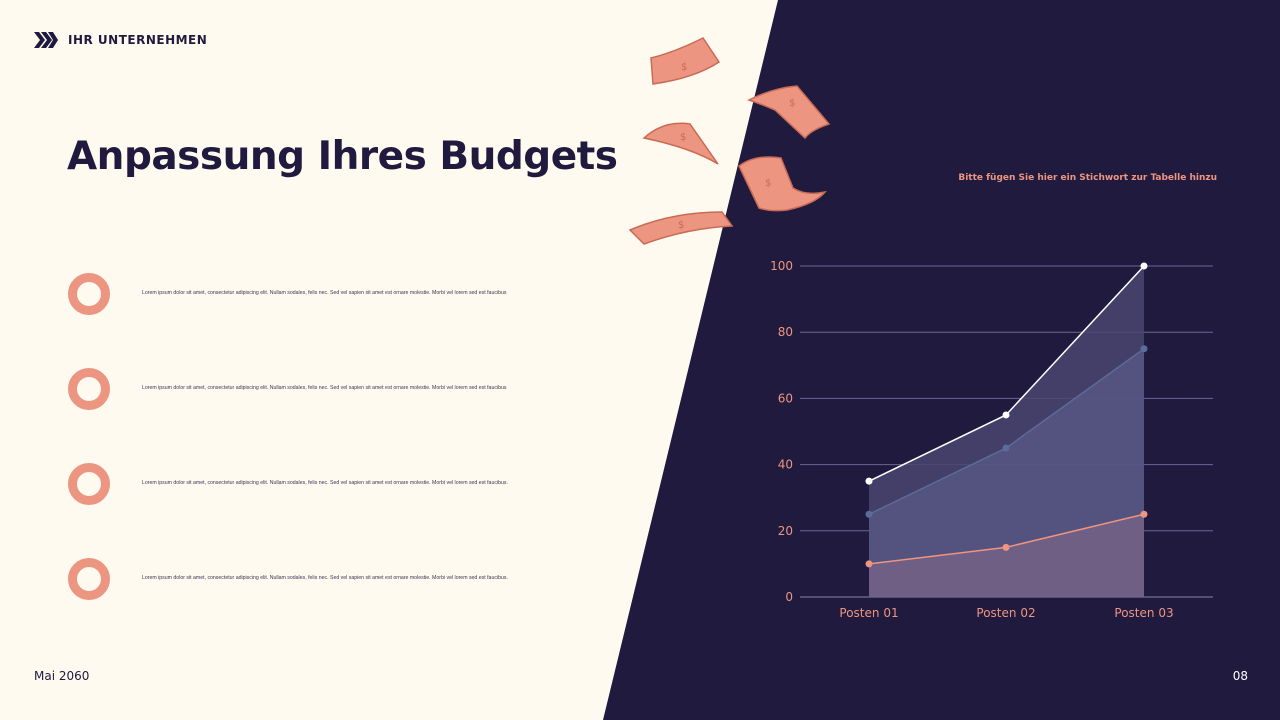  What do you see at coordinates (1005, 613) in the screenshot?
I see `x-tick-label: Posten 02` at bounding box center [1005, 613].